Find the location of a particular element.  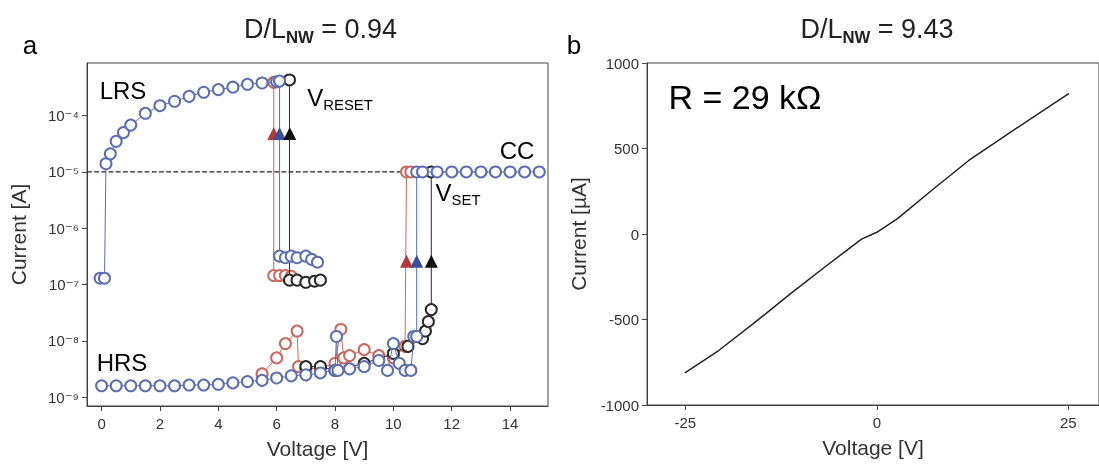

y-tick-label: -500 is located at coordinates (623, 319).